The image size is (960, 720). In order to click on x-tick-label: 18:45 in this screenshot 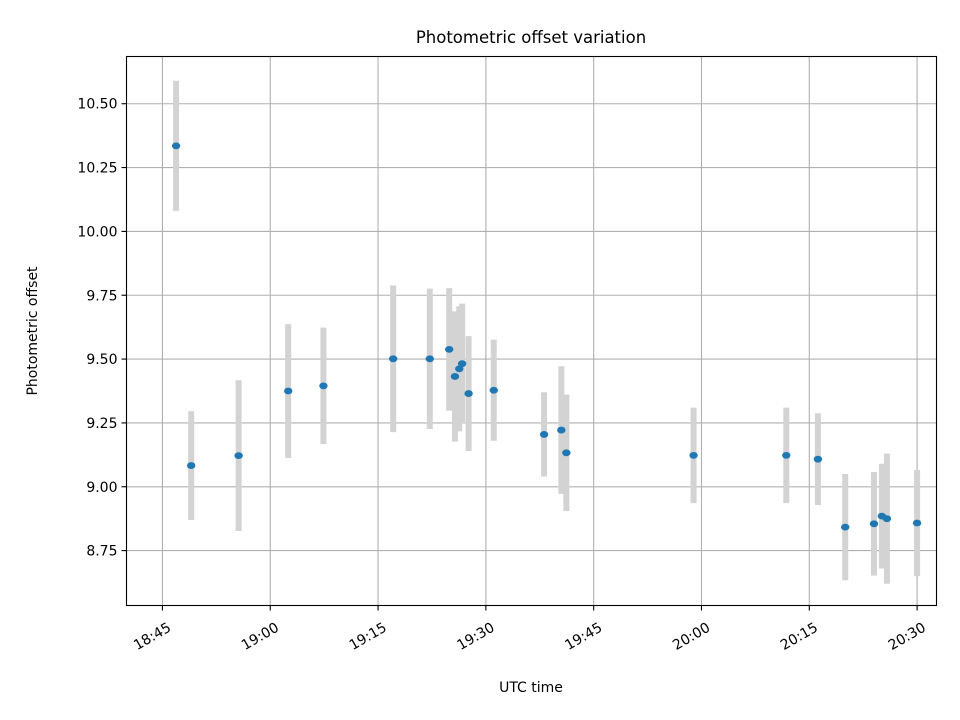, I will do `click(152, 637)`.